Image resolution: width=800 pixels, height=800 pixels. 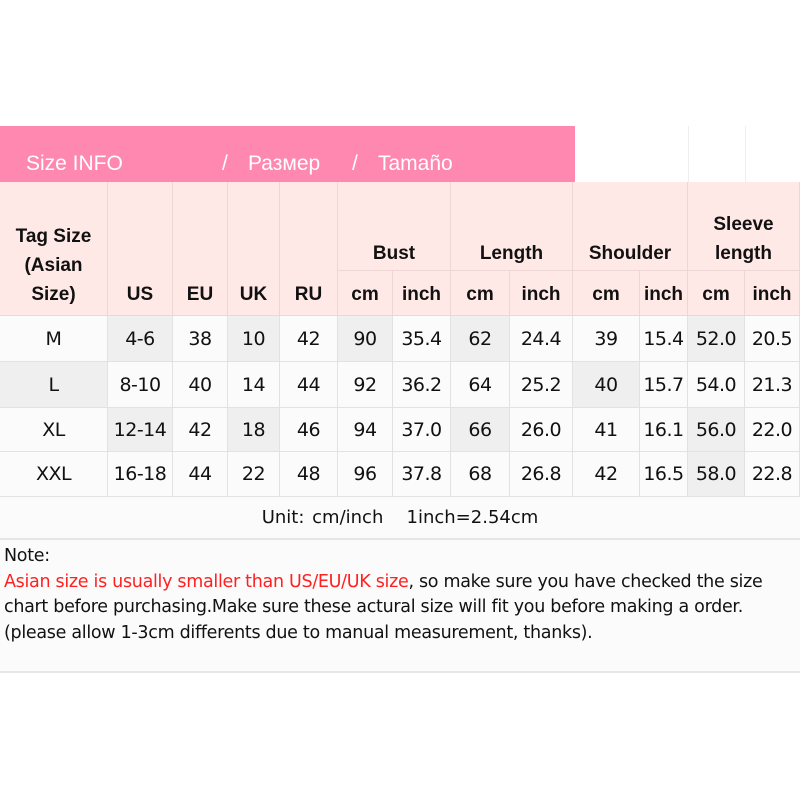 I want to click on header-us: US, so click(x=140, y=249).